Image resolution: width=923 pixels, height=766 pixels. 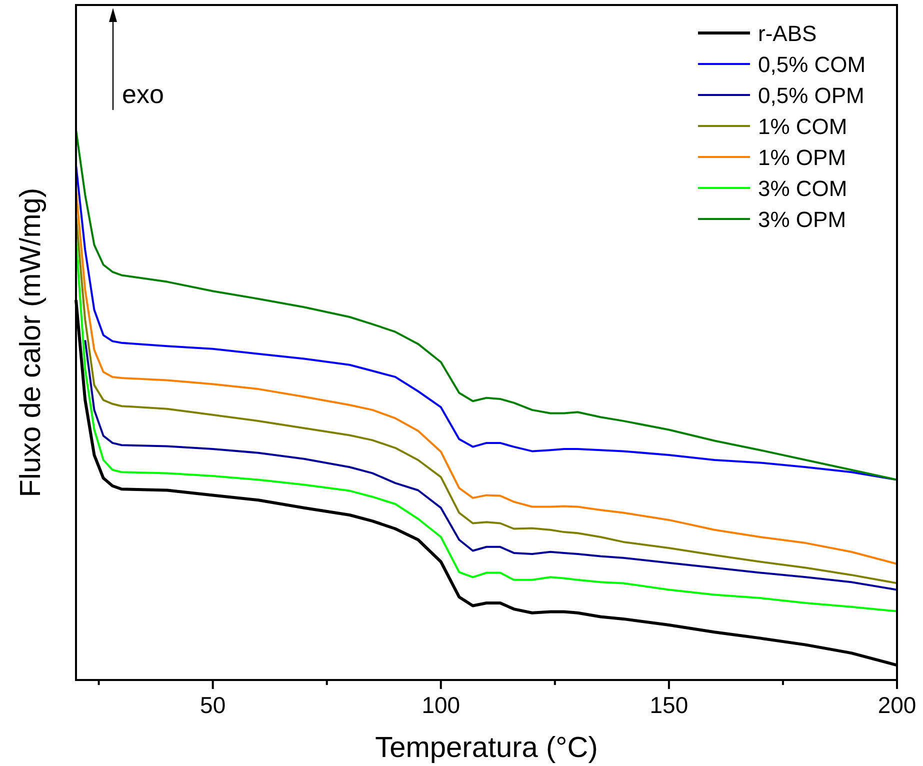 What do you see at coordinates (213, 705) in the screenshot?
I see `x-tick-label: 50` at bounding box center [213, 705].